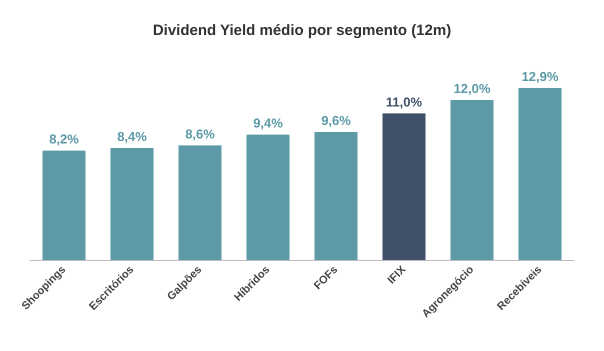 The width and height of the screenshot is (604, 351). I want to click on data-label: 8,4%, so click(132, 136).